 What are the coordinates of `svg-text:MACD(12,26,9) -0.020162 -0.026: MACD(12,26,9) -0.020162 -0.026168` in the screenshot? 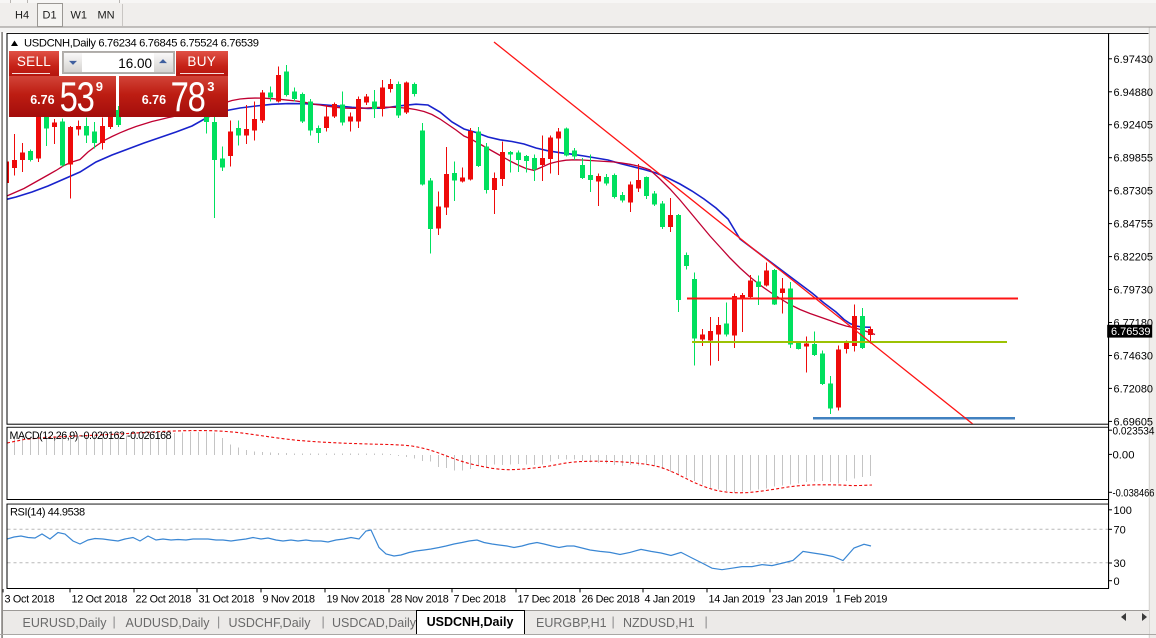 It's located at (91, 436).